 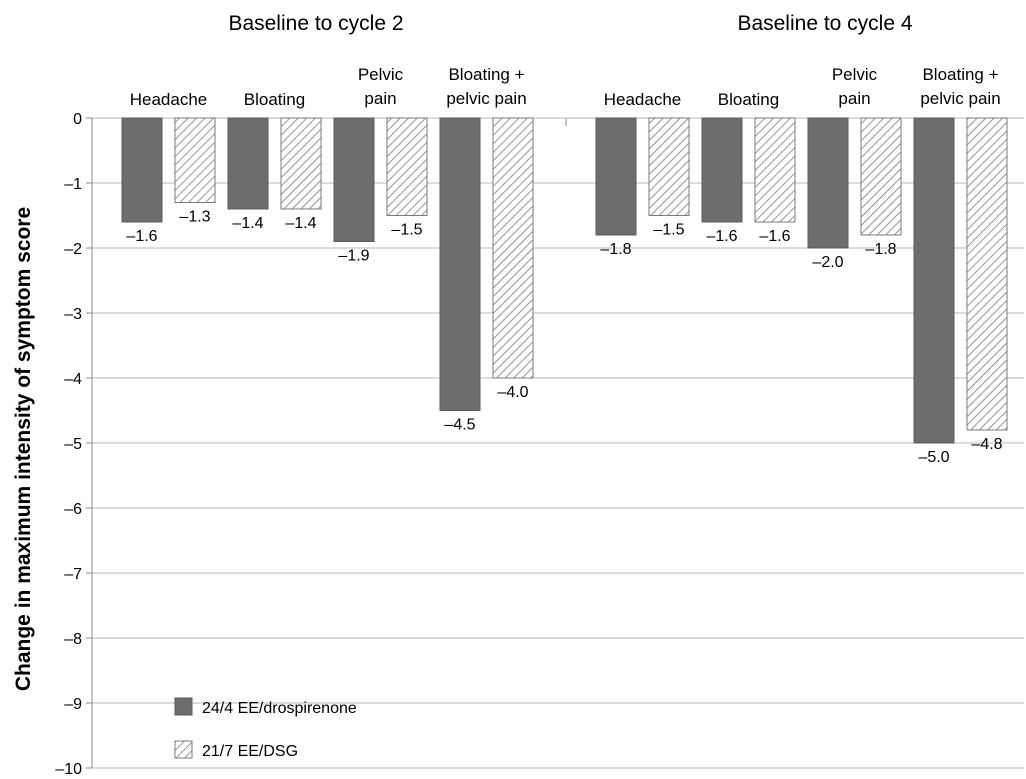 What do you see at coordinates (315, 23) in the screenshot?
I see `group-title: Baseline to cycle 2` at bounding box center [315, 23].